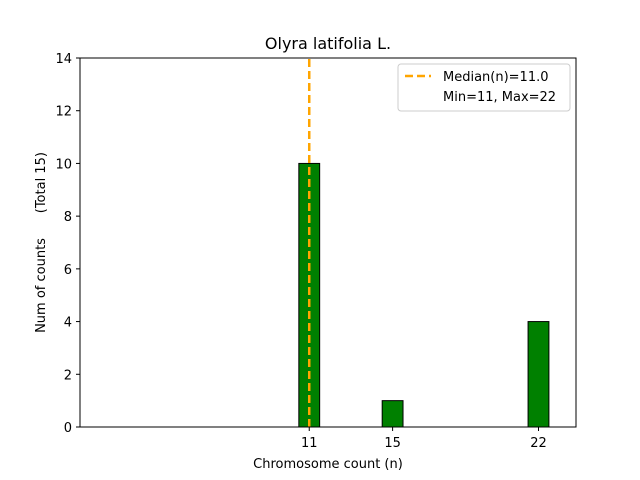 Image resolution: width=640 pixels, height=480 pixels. I want to click on x-axis-label: Chromosome count (n), so click(328, 464).